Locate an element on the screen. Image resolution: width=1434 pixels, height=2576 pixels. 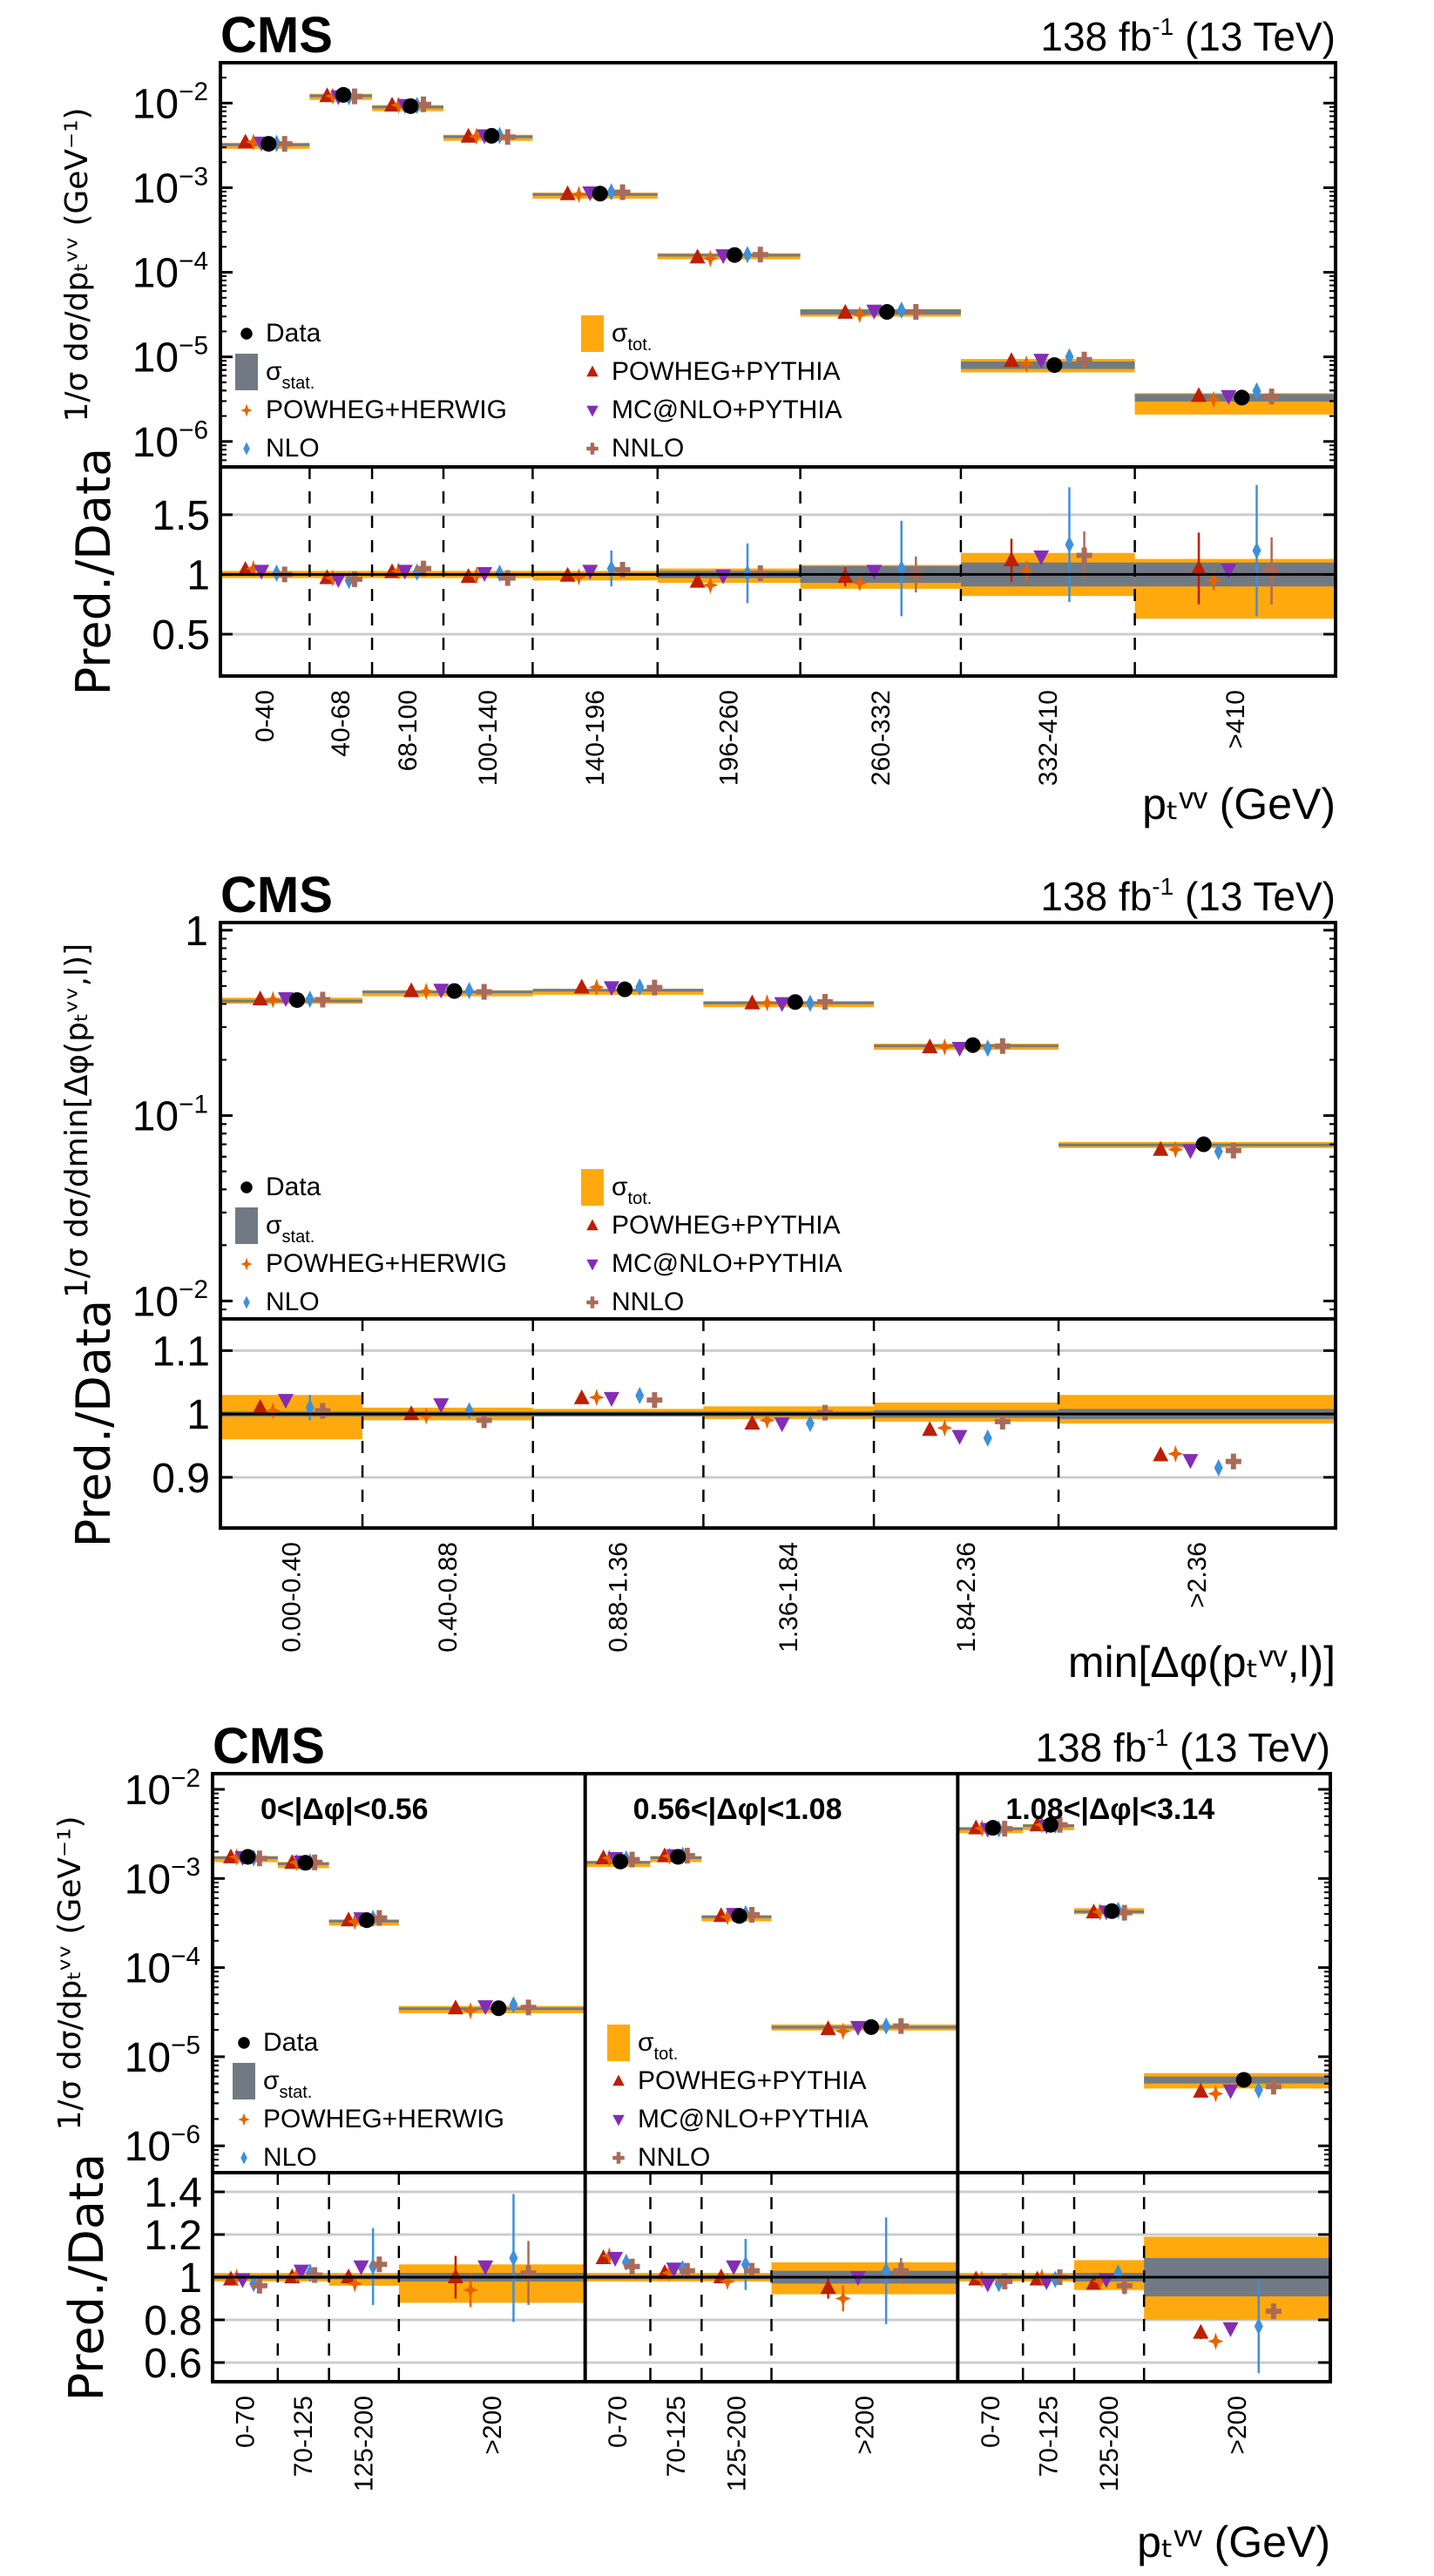
tick-exponent: −3 is located at coordinates (185, 1867).